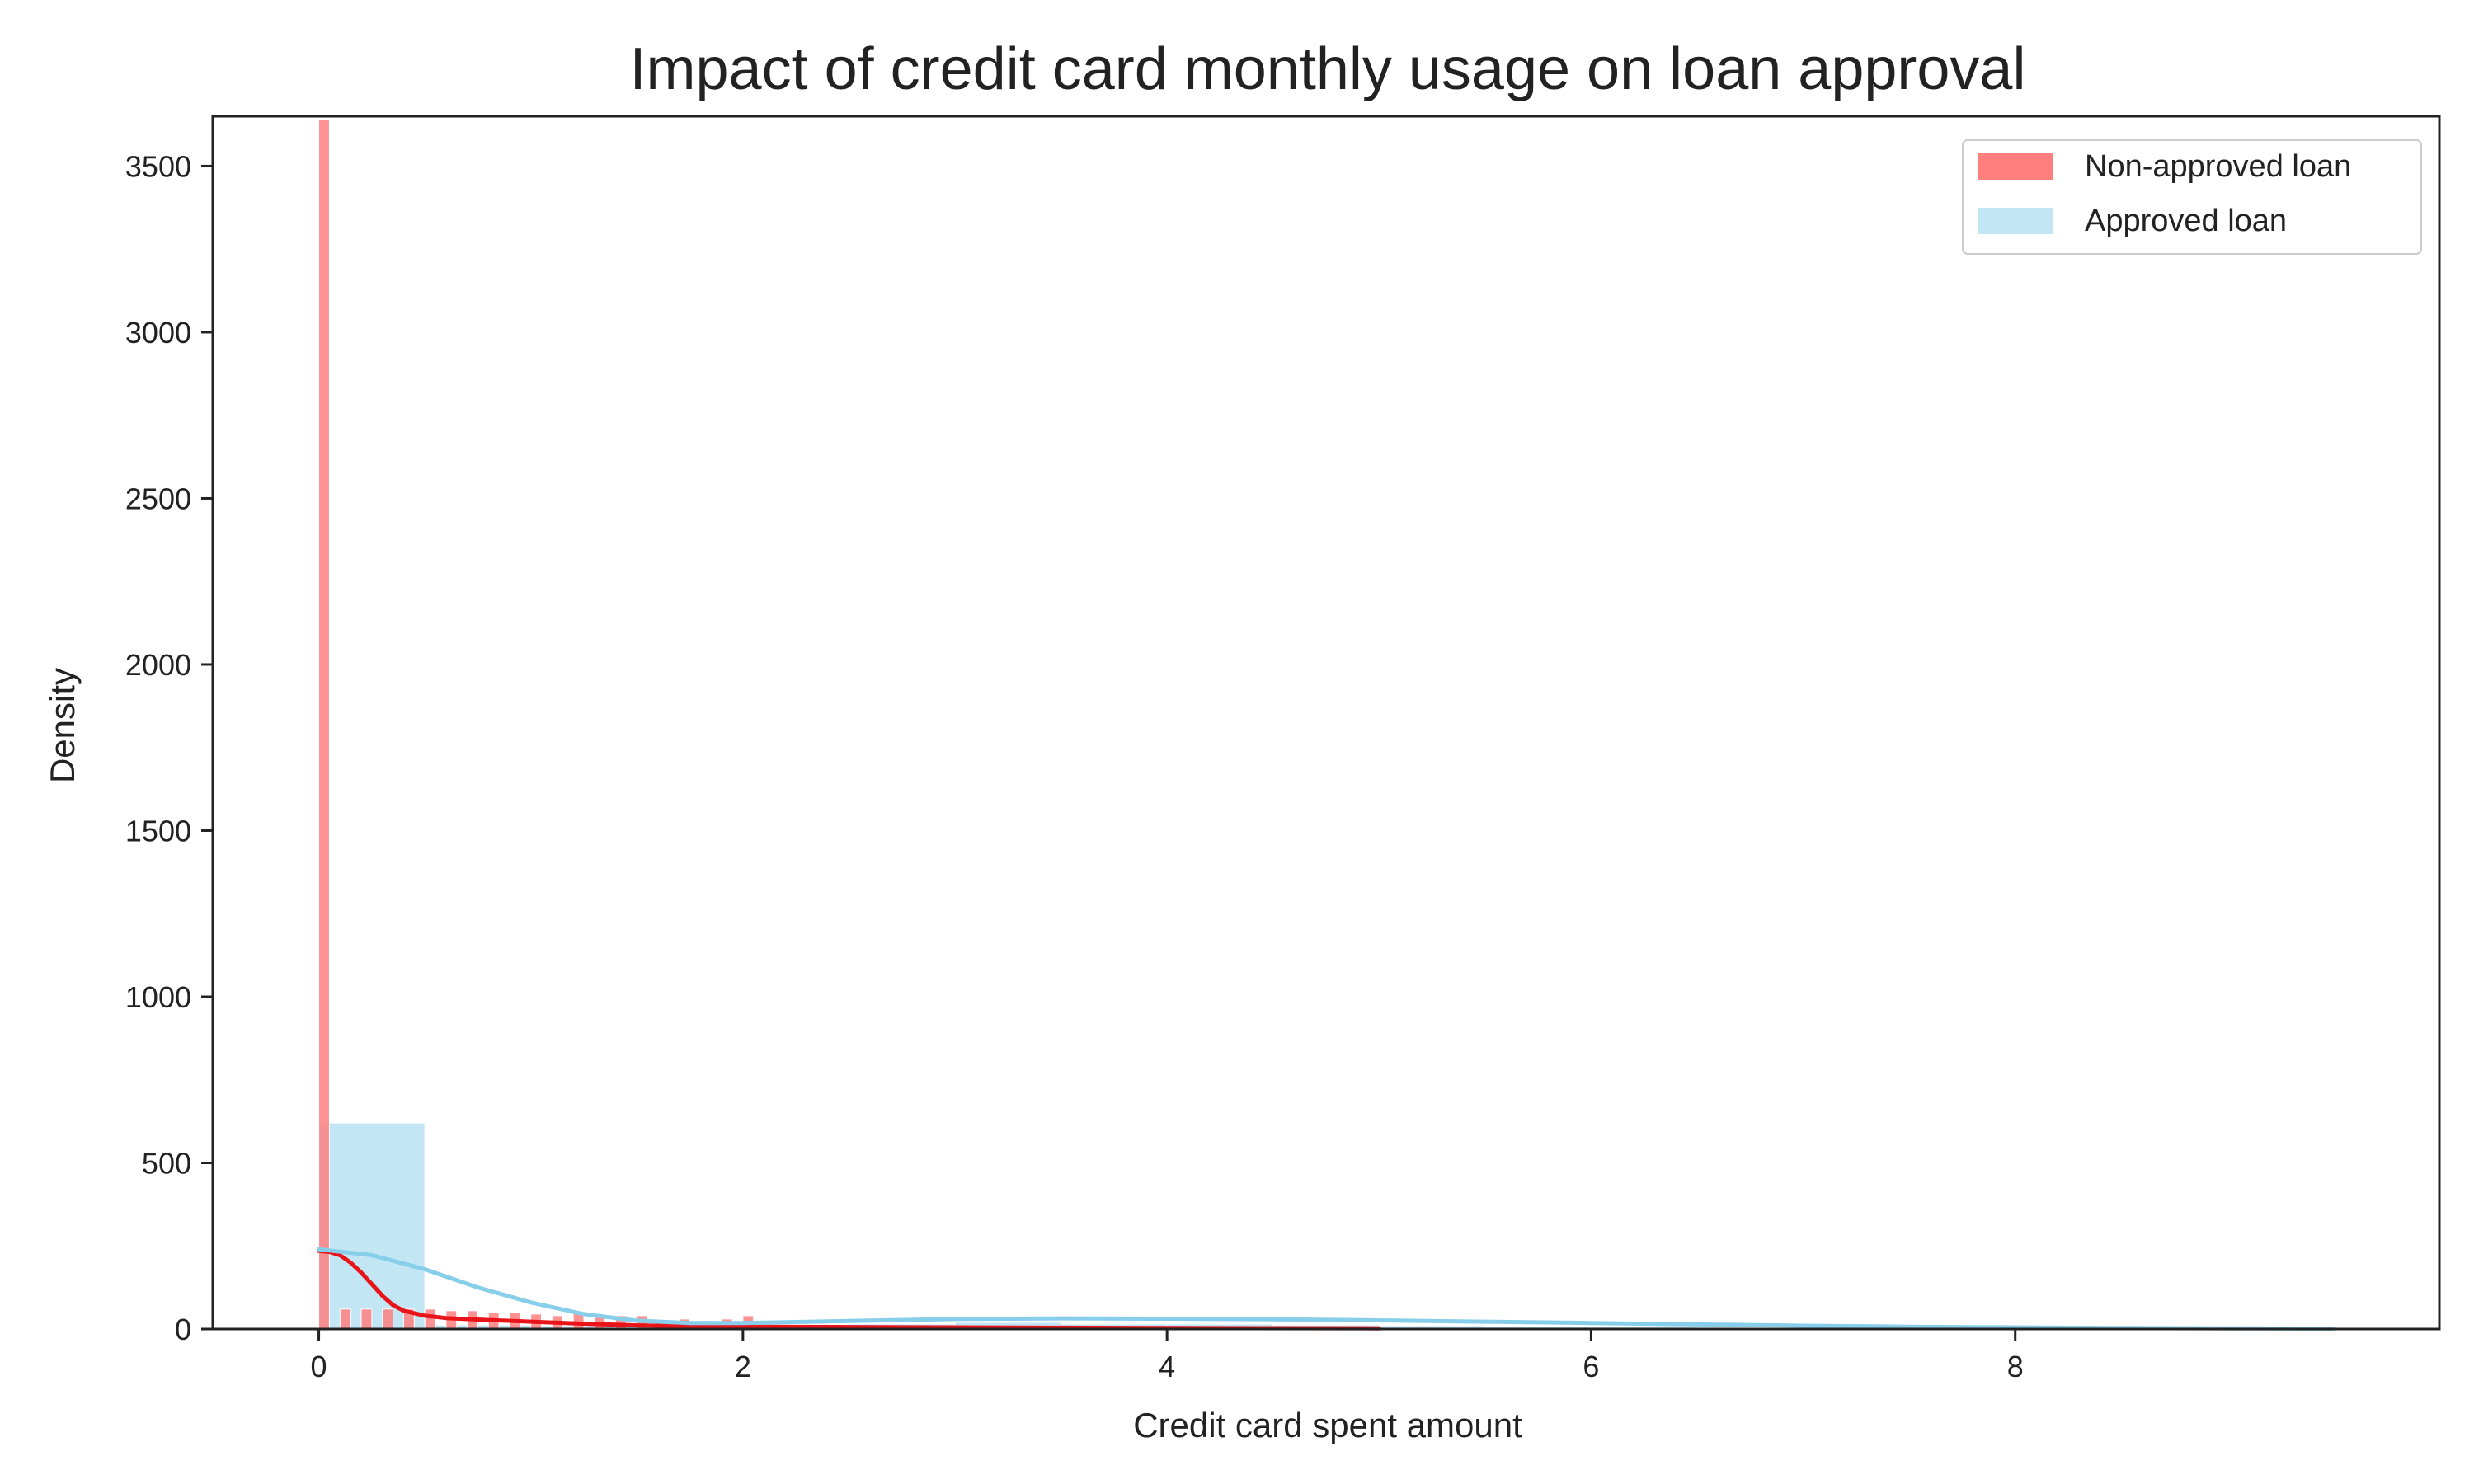 Image resolution: width=2474 pixels, height=1484 pixels. What do you see at coordinates (158, 333) in the screenshot?
I see `y-tick-label: 3000` at bounding box center [158, 333].